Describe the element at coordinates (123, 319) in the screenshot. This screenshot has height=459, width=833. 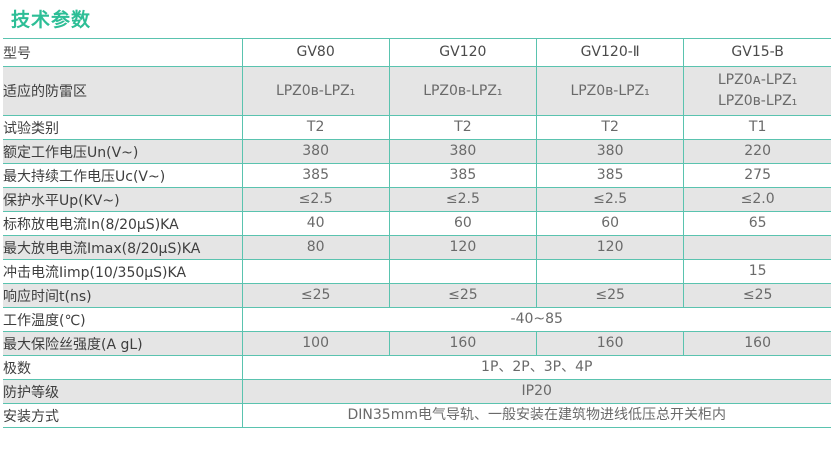
I see `row-label-cell: 工作温度(℃)` at that location.